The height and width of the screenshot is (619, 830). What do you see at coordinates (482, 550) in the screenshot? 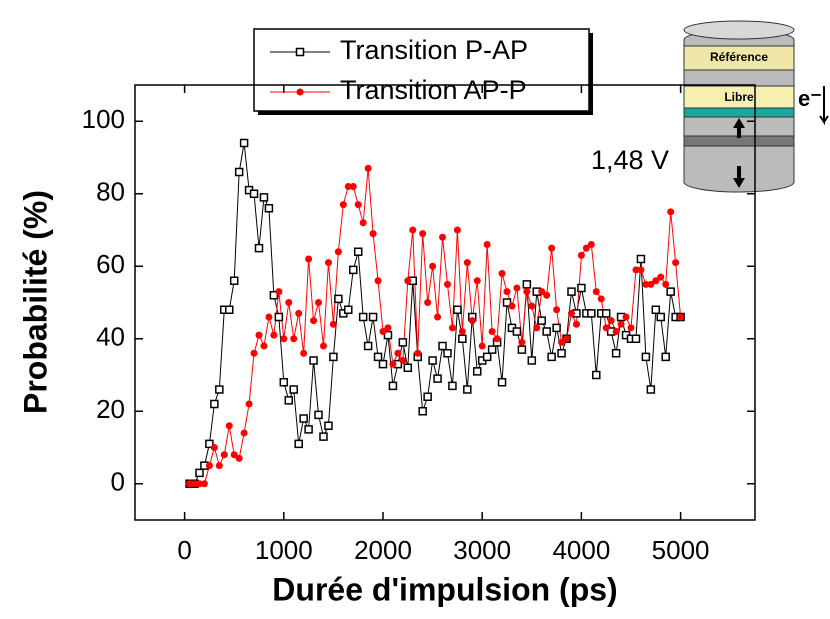
I see `x-tick-label: 3000` at bounding box center [482, 550].